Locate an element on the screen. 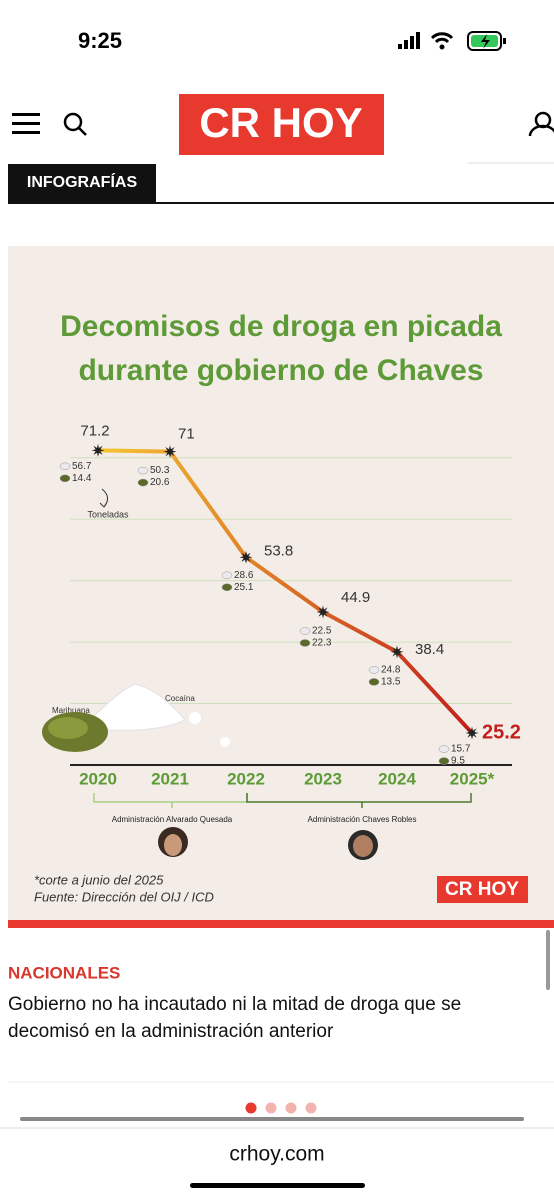 The width and height of the screenshot is (554, 1200). x-tick-label: 2021 is located at coordinates (170, 778).